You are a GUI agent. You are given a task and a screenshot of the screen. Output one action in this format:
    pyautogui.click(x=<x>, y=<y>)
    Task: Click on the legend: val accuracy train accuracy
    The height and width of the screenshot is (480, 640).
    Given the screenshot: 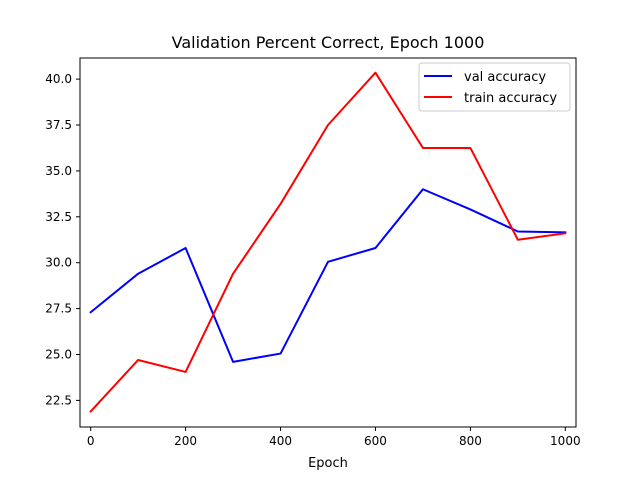 What is the action you would take?
    pyautogui.click(x=494, y=87)
    